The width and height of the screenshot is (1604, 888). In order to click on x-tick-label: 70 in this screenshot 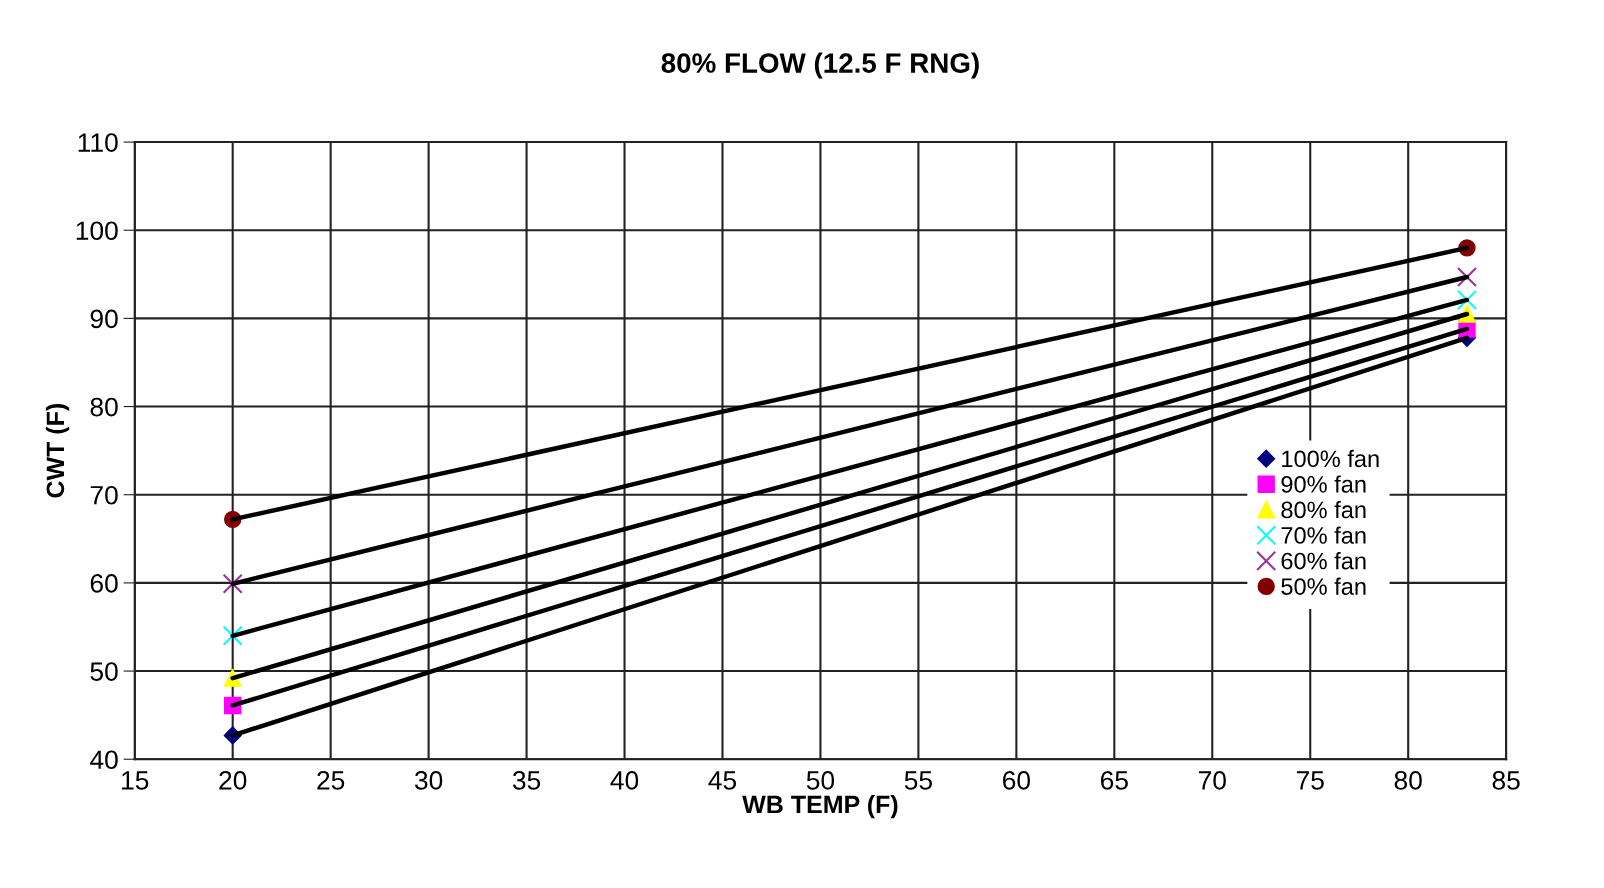, I will do `click(1212, 780)`.